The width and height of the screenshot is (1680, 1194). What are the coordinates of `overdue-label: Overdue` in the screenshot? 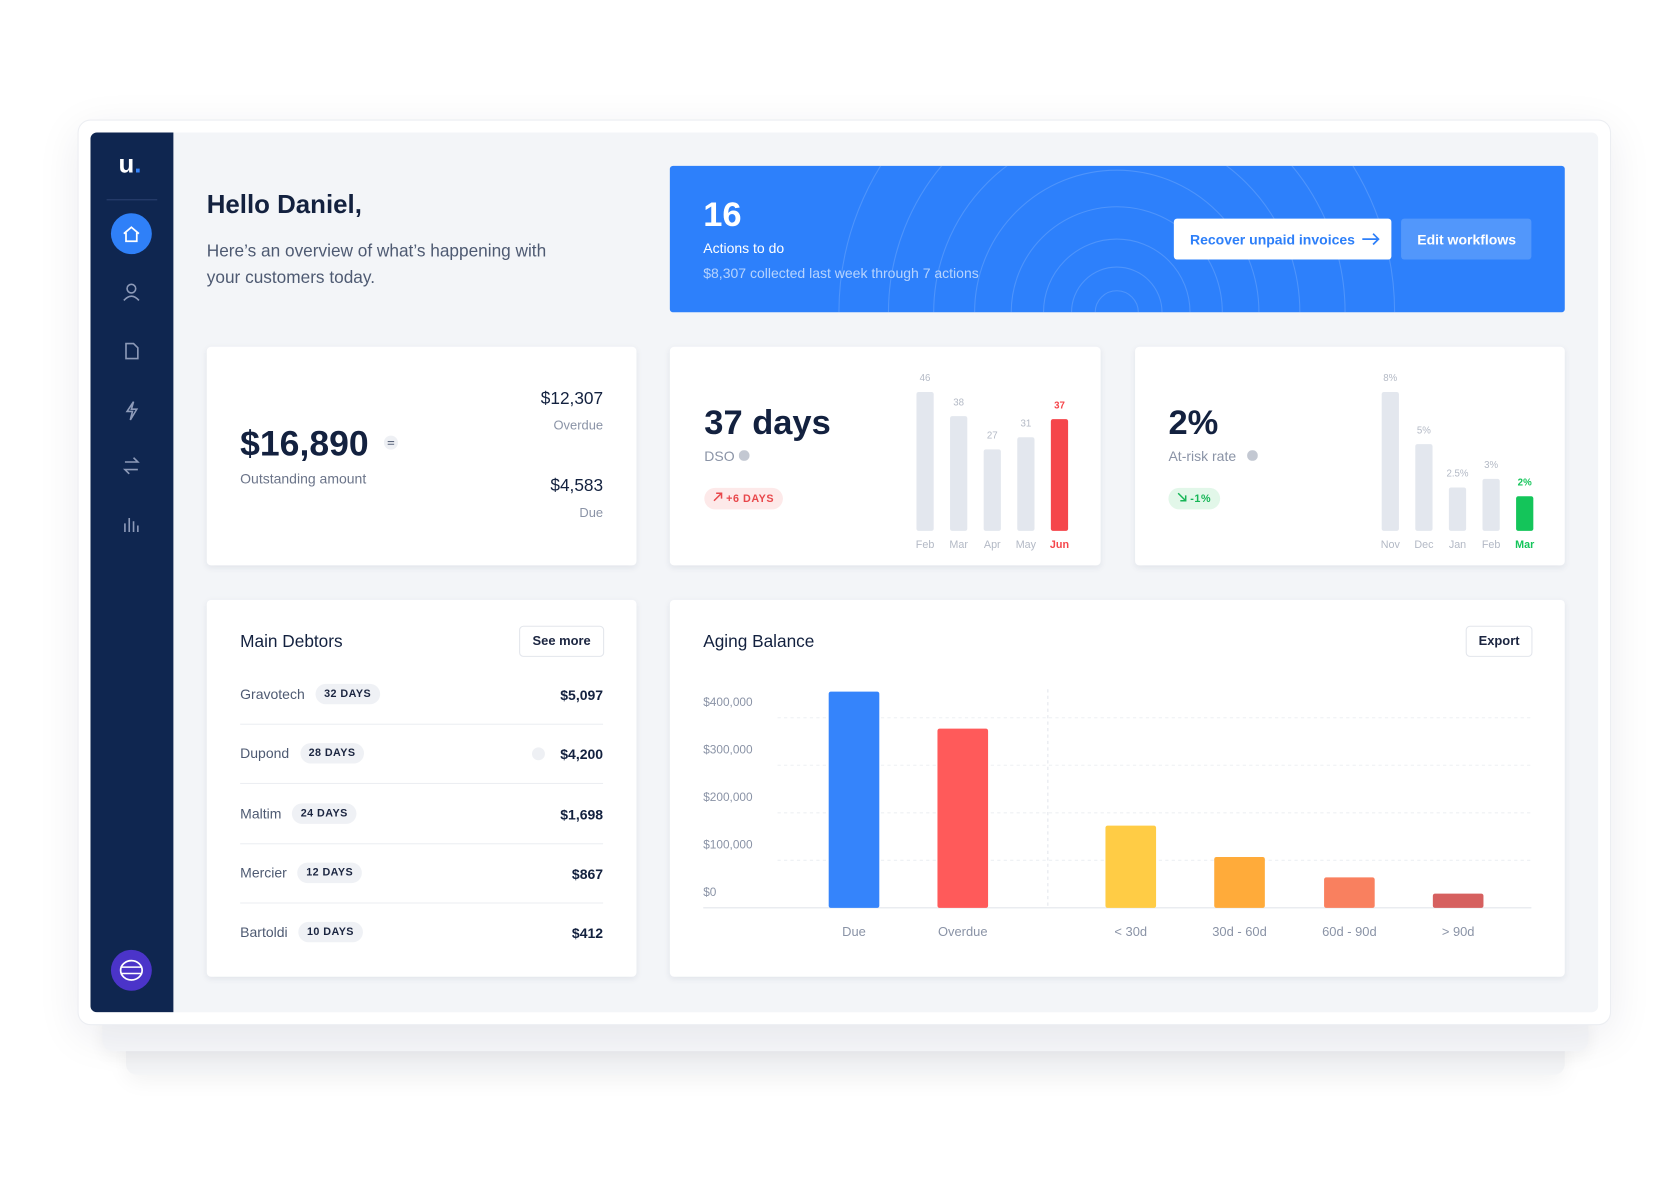 It's located at (578, 425).